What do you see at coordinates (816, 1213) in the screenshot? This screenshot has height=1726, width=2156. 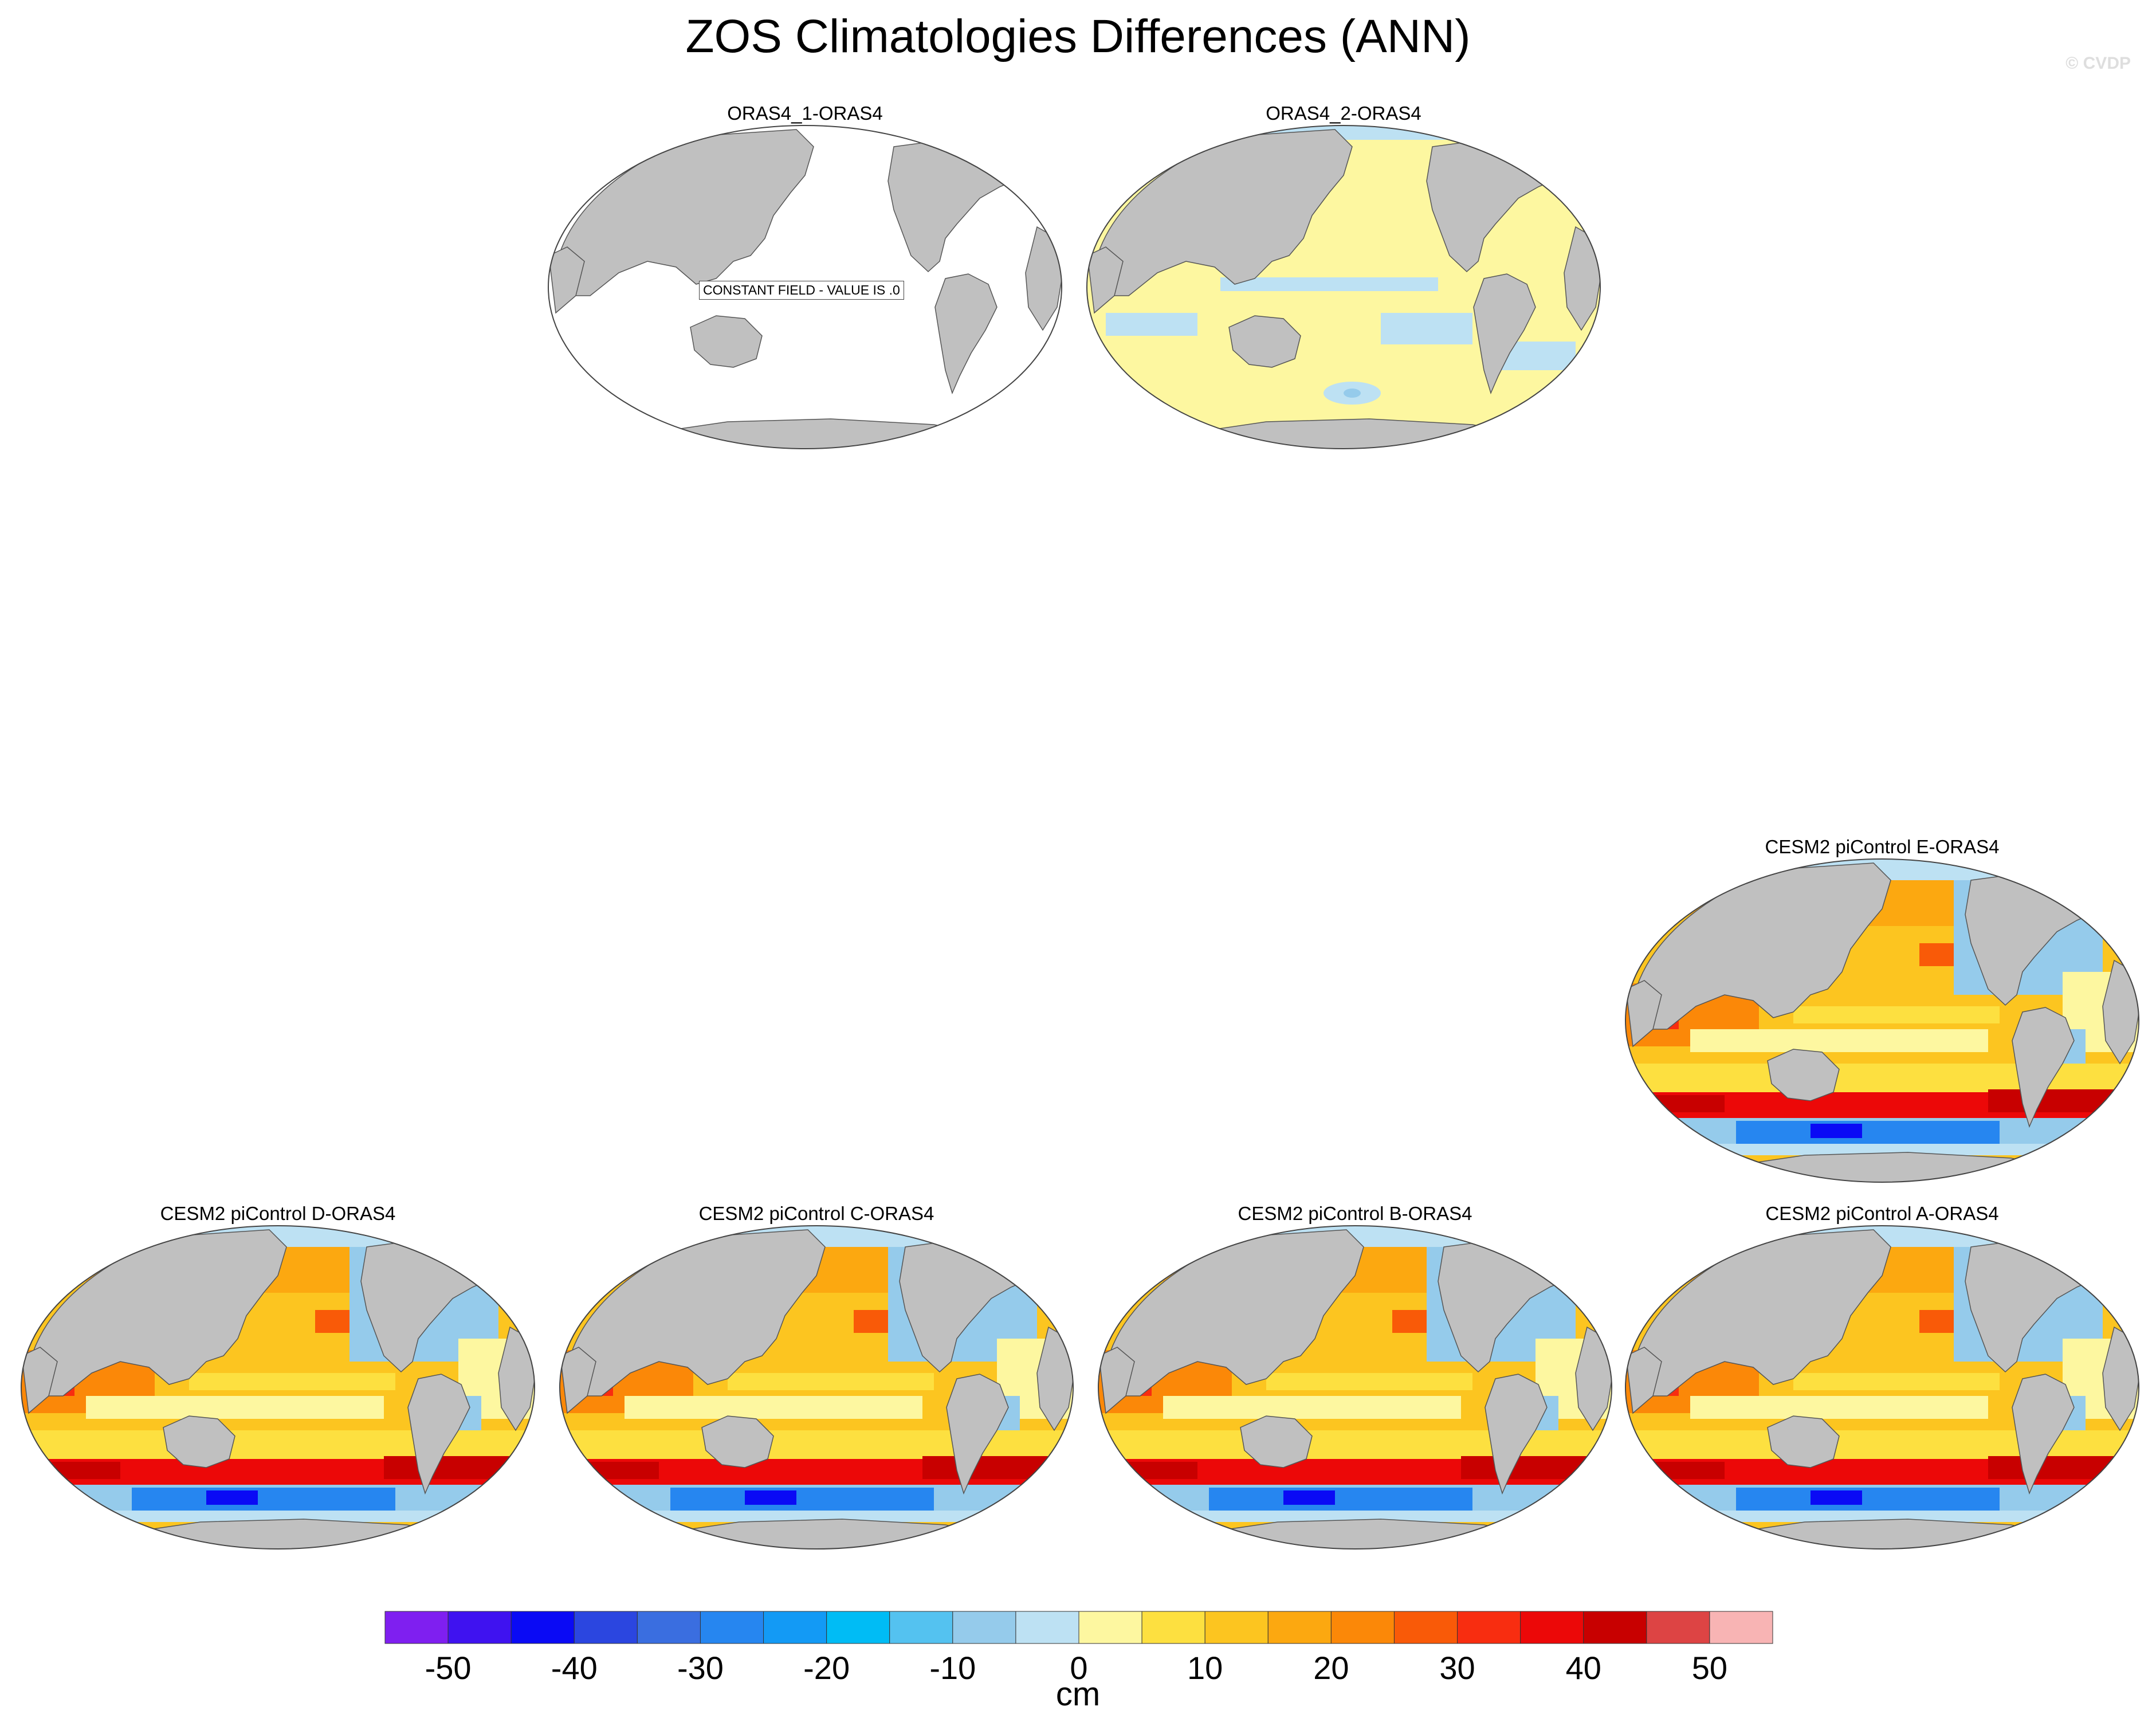 I see `panel-title: CESM2 piControl C-ORAS4` at bounding box center [816, 1213].